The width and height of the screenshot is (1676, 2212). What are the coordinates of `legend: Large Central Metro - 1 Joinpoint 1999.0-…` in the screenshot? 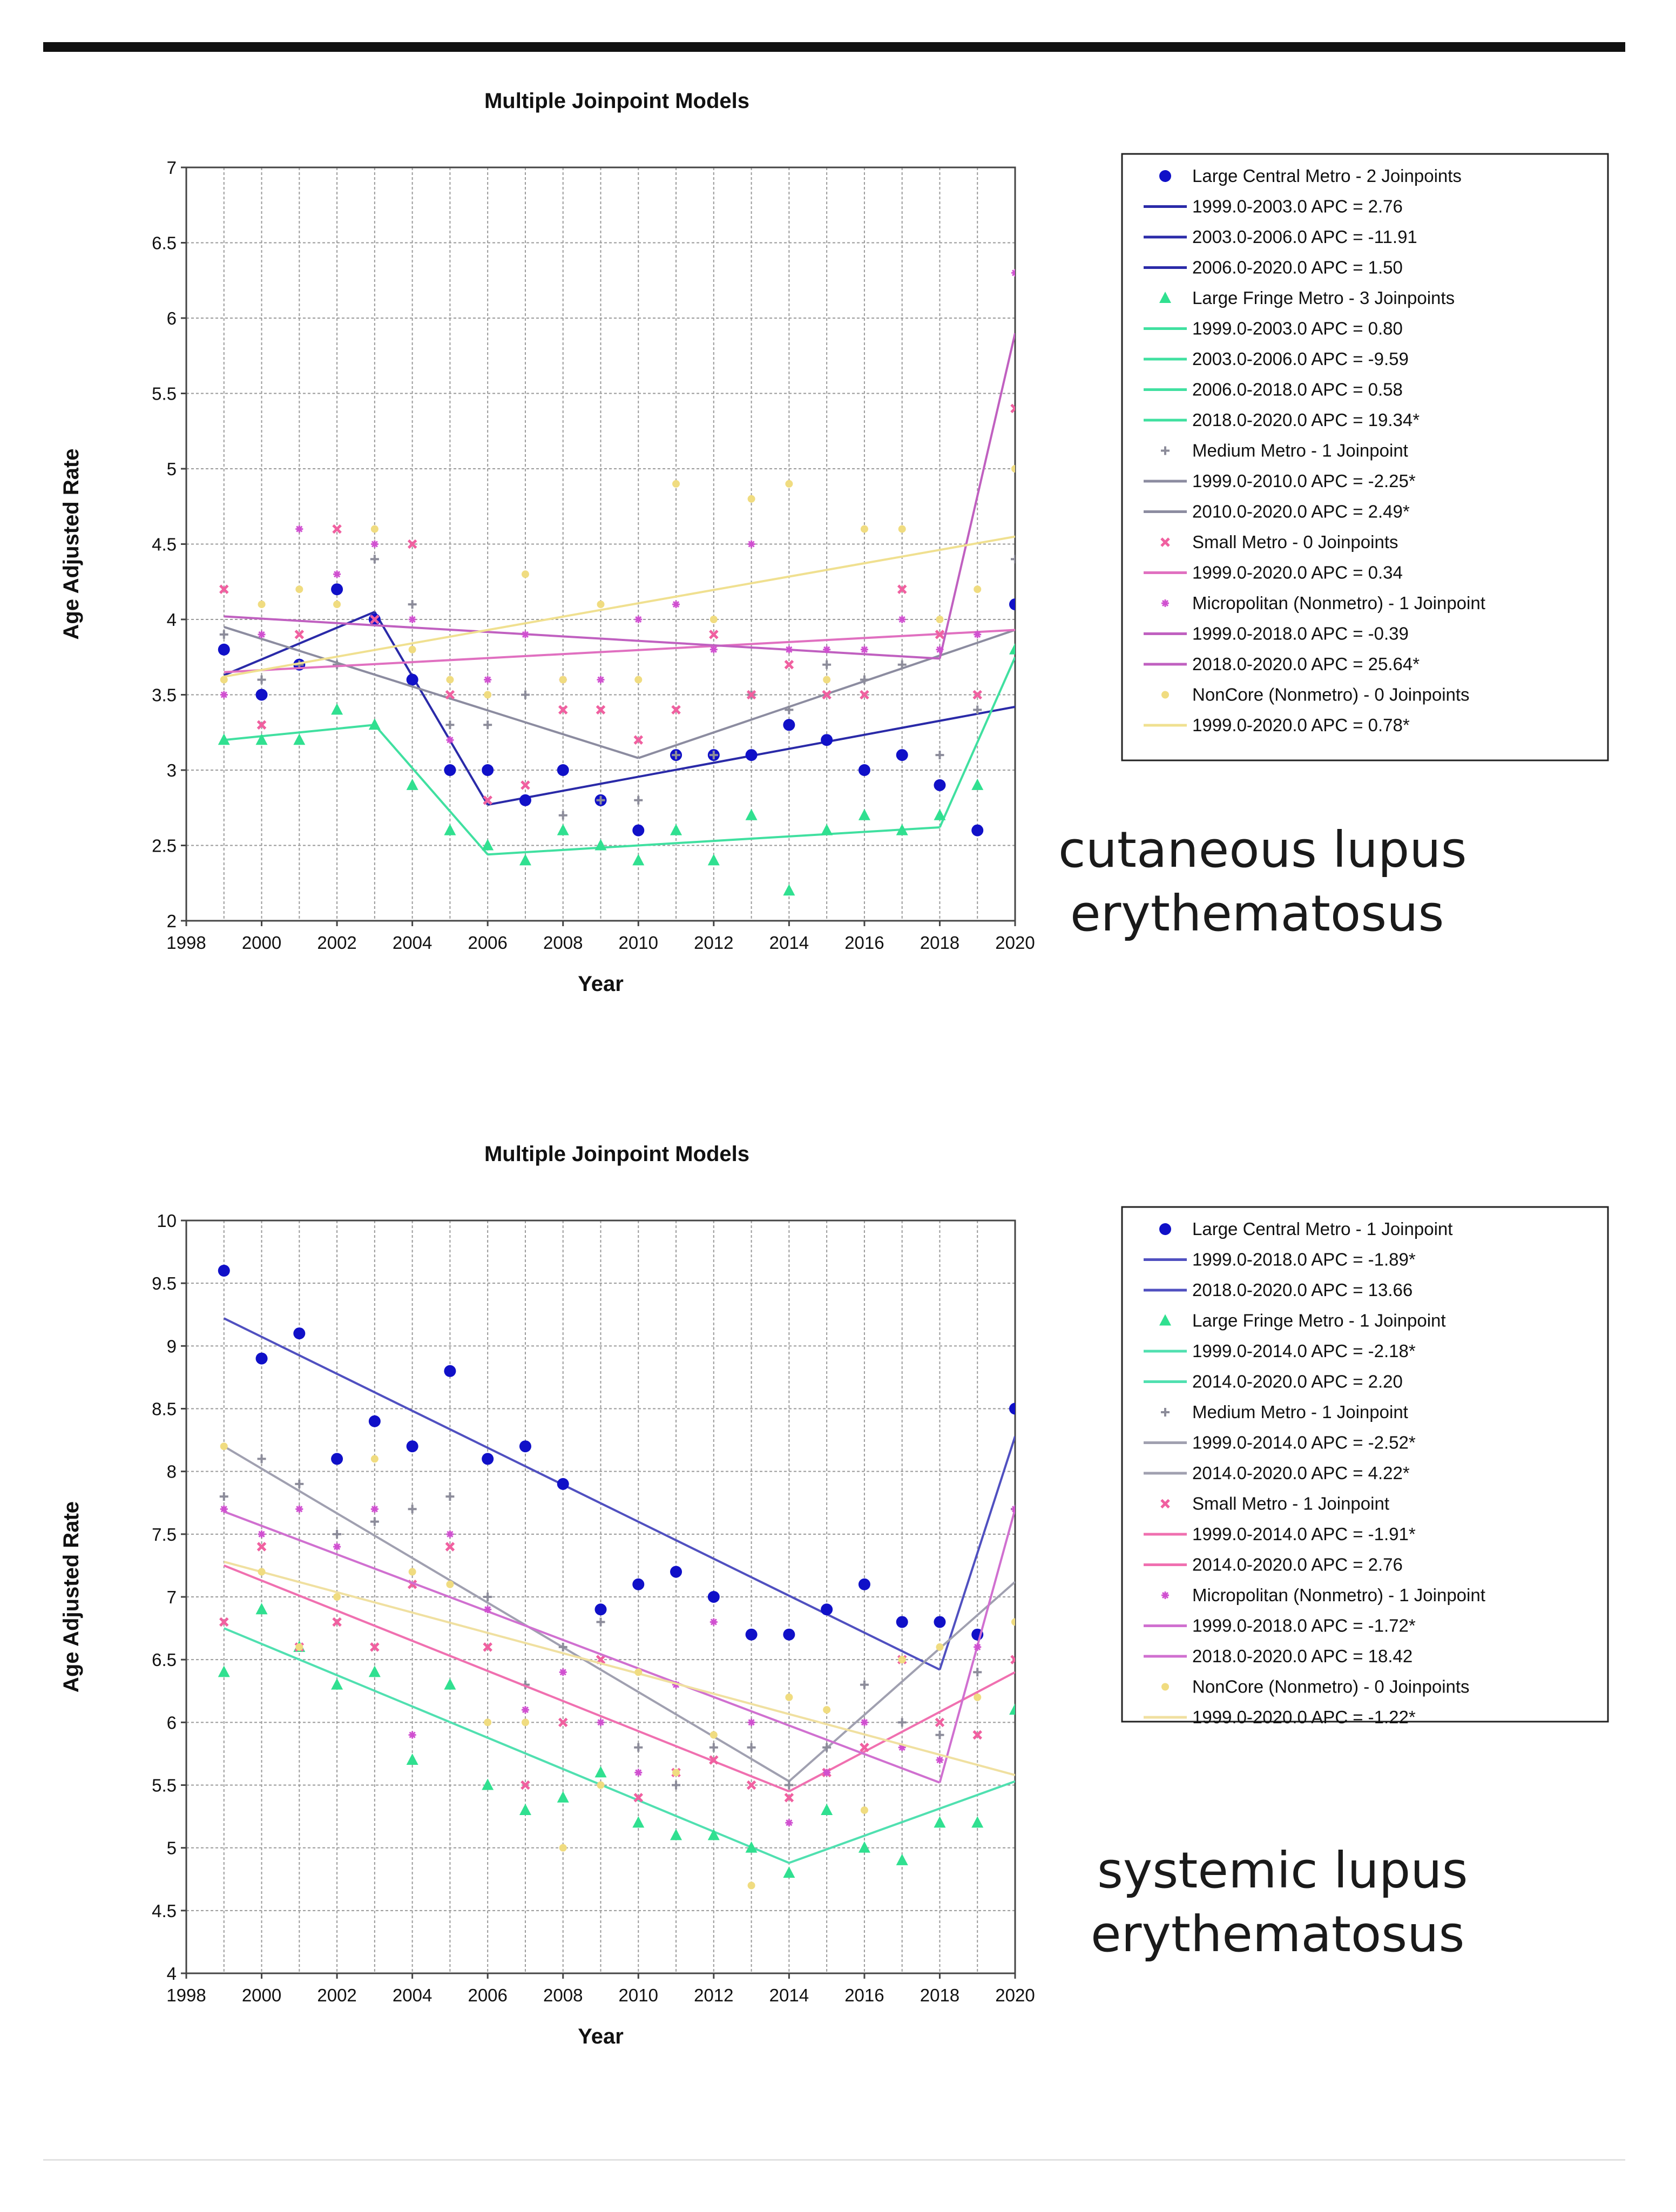 It's located at (1365, 1466).